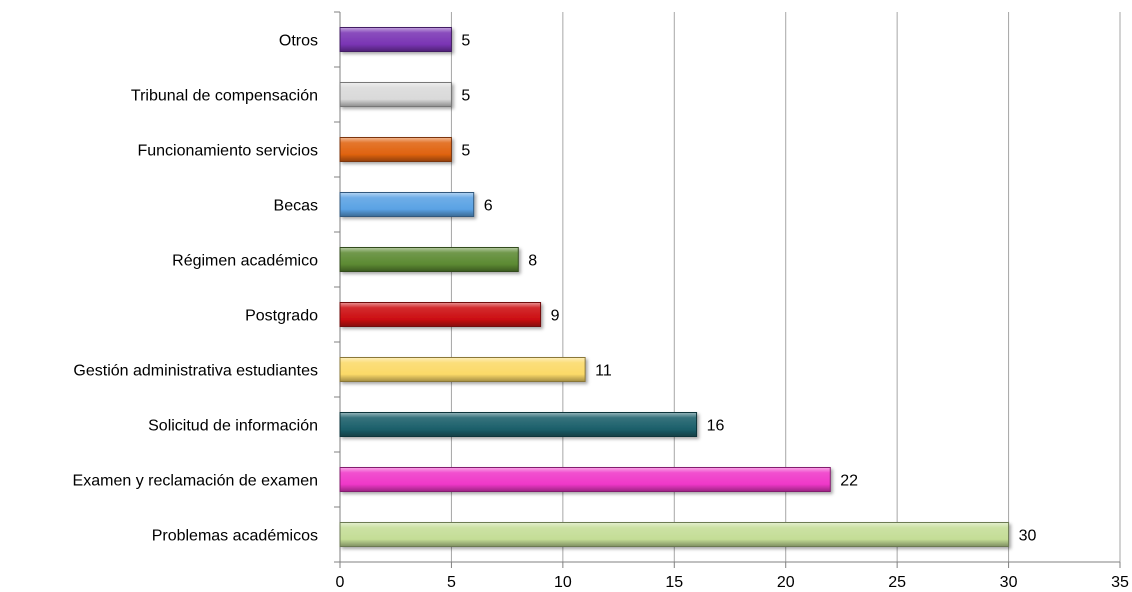  Describe the element at coordinates (395, 94) in the screenshot. I see `bar-tribunal-de-compensacion` at that location.